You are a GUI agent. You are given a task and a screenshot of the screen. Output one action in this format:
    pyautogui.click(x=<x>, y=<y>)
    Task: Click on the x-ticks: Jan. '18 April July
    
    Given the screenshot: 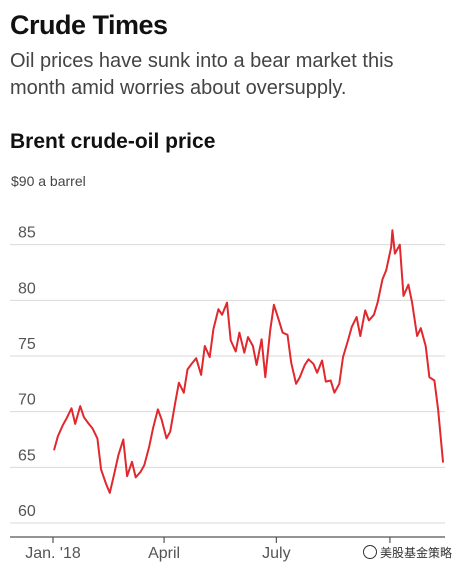 What is the action you would take?
    pyautogui.click(x=208, y=549)
    